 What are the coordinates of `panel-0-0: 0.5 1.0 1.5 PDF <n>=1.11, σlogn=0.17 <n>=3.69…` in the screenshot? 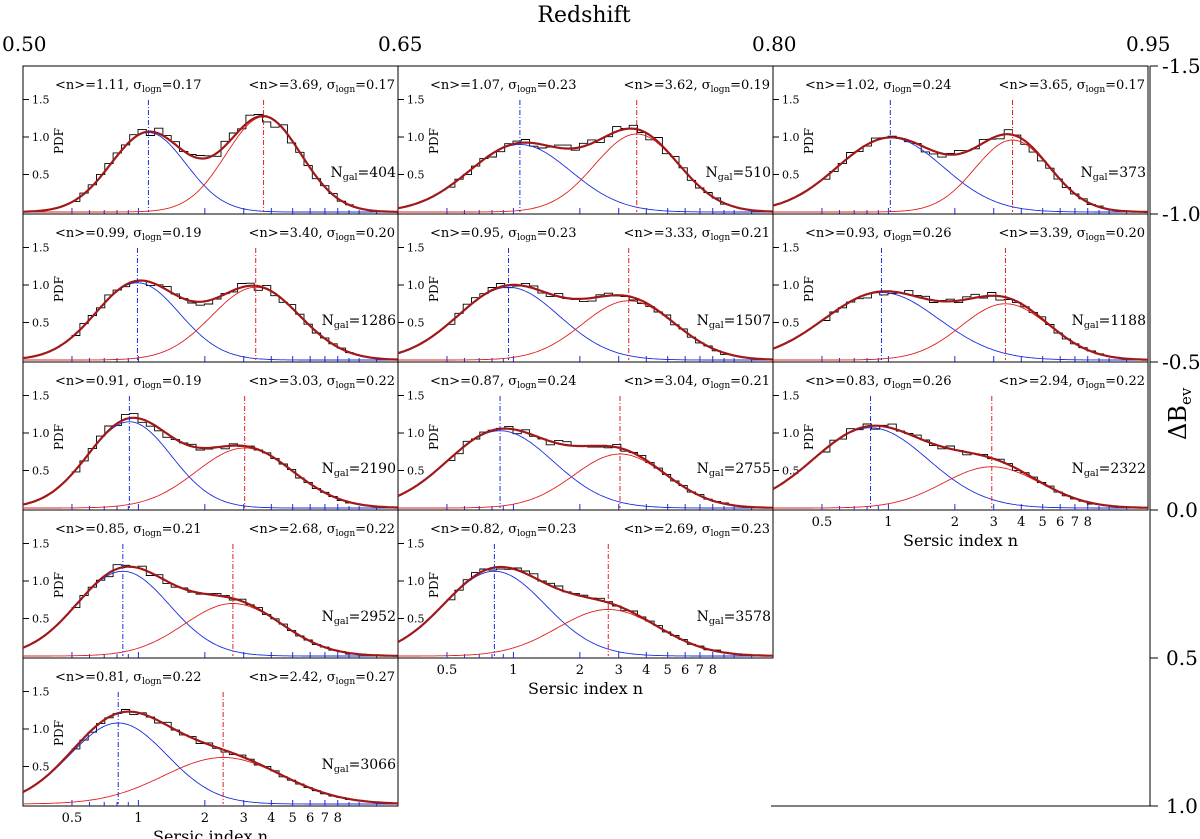 It's located at (210, 140).